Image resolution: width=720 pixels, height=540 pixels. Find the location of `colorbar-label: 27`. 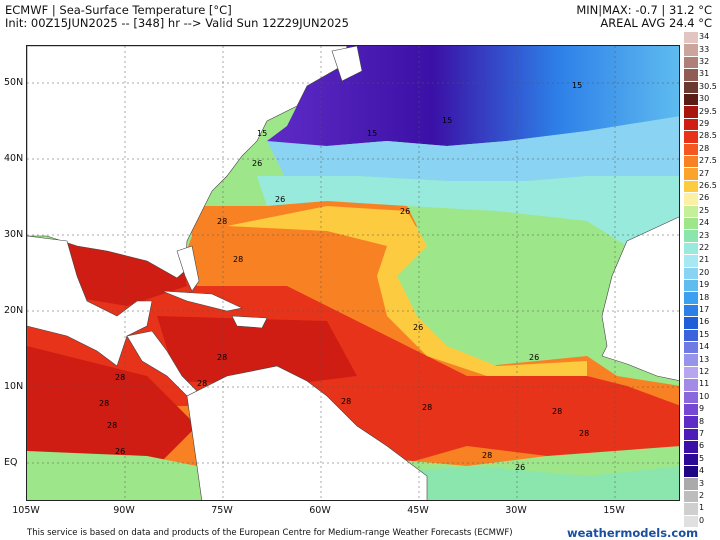

colorbar-label: 27 is located at coordinates (704, 173).